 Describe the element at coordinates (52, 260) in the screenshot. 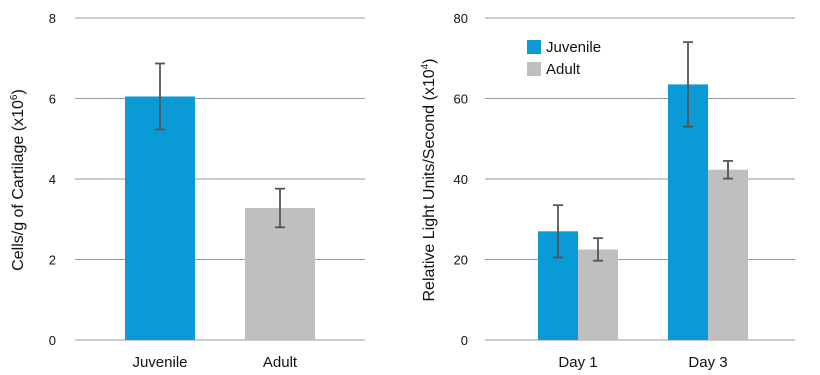

I see `y-tick-label: 2` at that location.